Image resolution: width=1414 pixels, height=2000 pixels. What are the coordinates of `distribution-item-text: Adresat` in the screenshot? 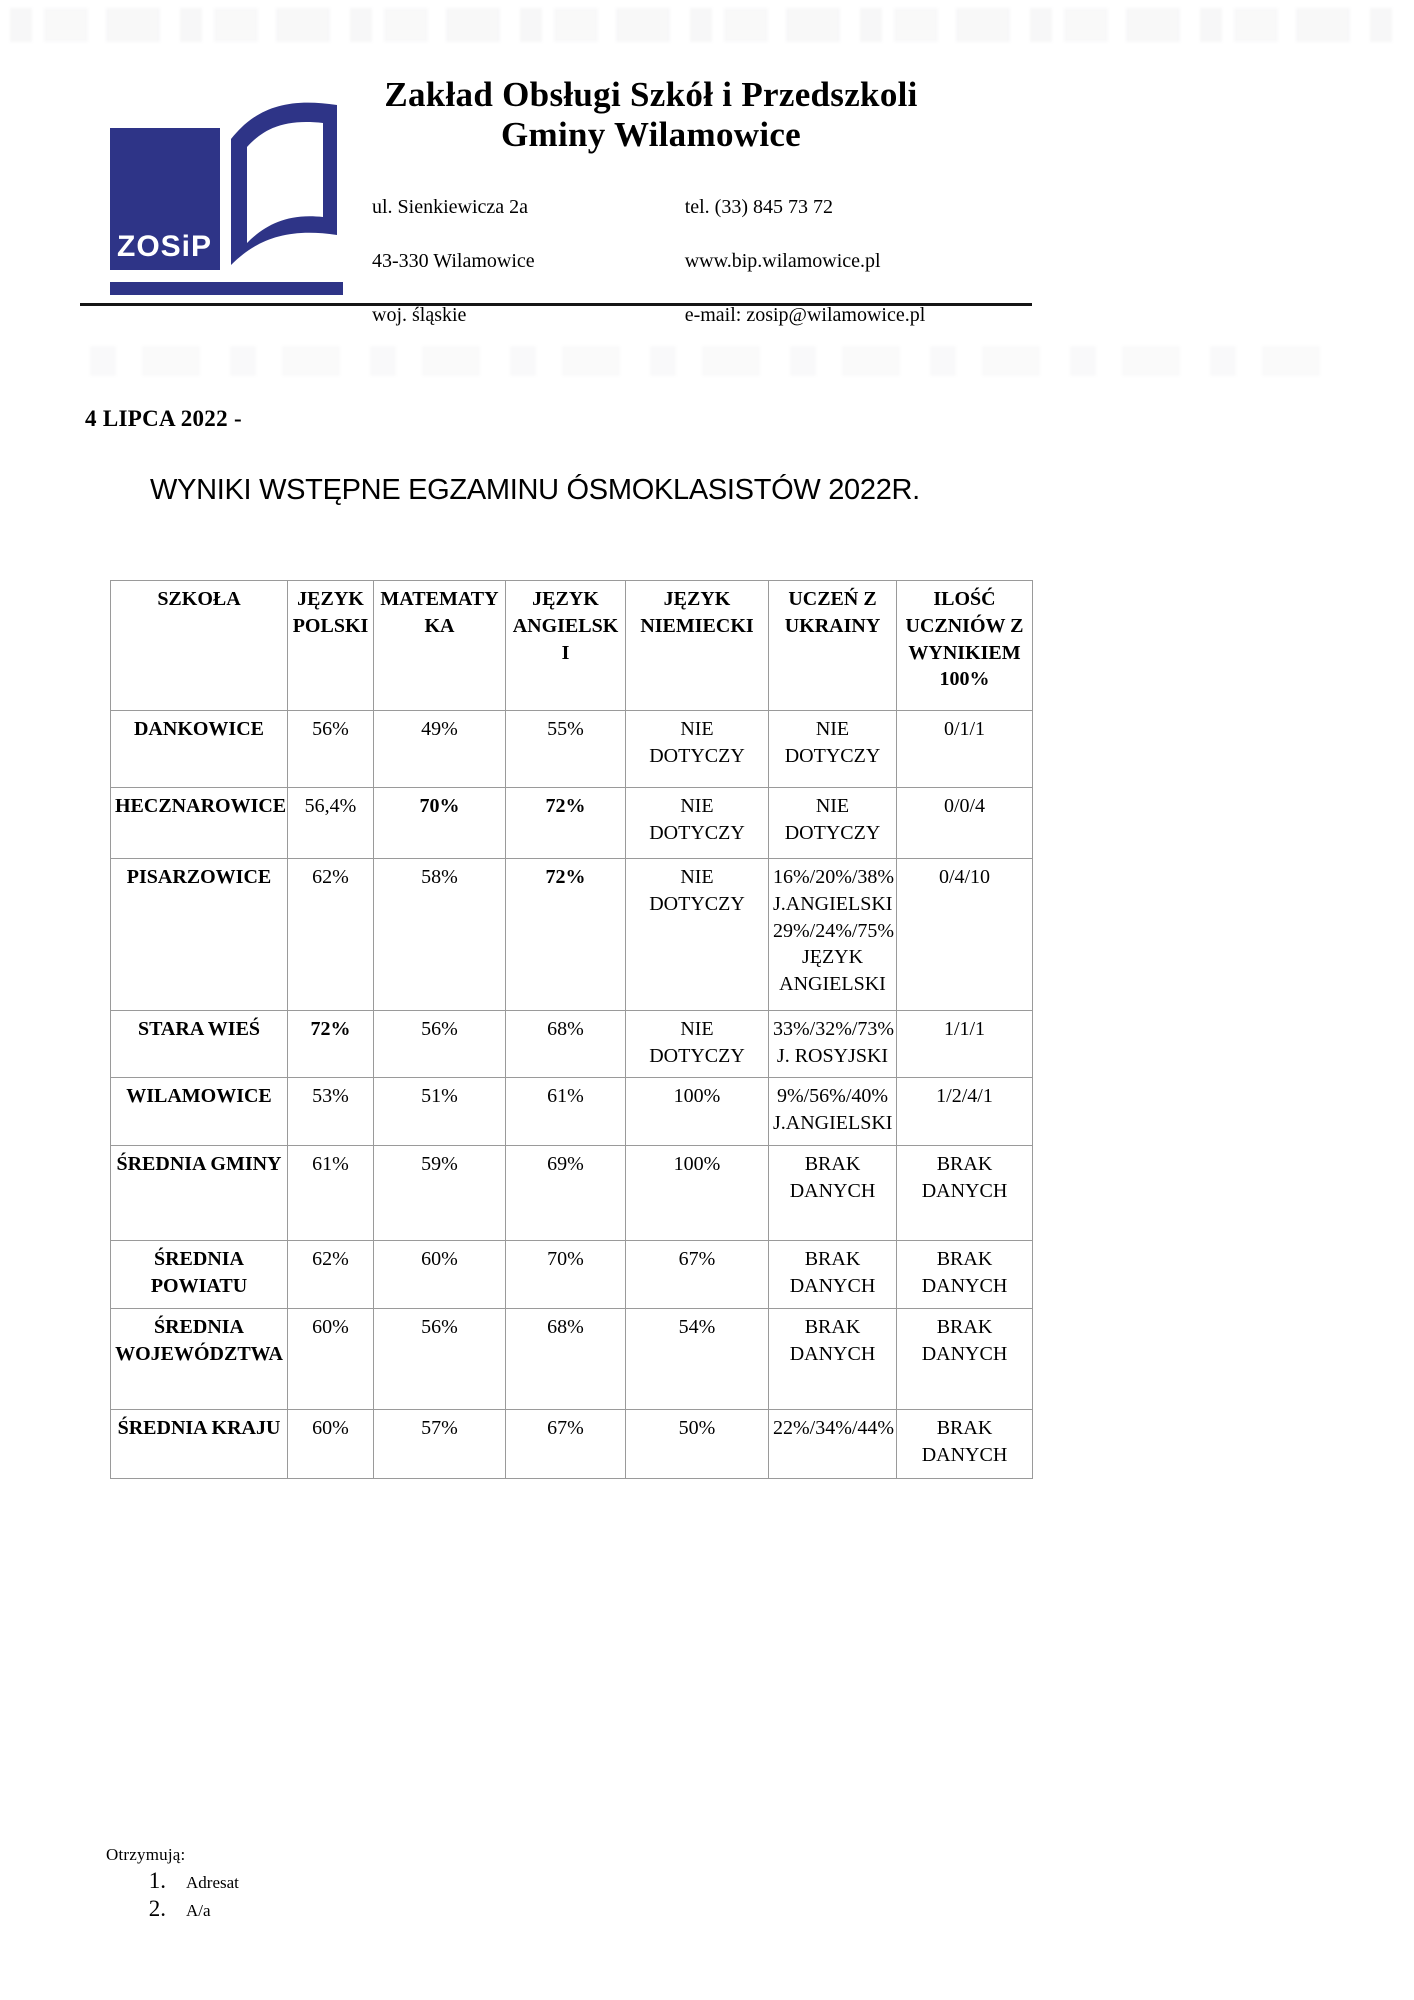 It's located at (212, 1882).